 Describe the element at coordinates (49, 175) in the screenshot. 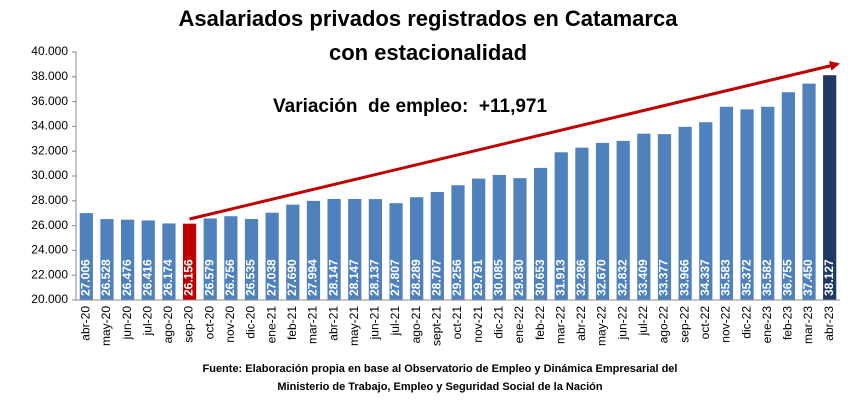

I see `y-tick-label: 30.000` at that location.